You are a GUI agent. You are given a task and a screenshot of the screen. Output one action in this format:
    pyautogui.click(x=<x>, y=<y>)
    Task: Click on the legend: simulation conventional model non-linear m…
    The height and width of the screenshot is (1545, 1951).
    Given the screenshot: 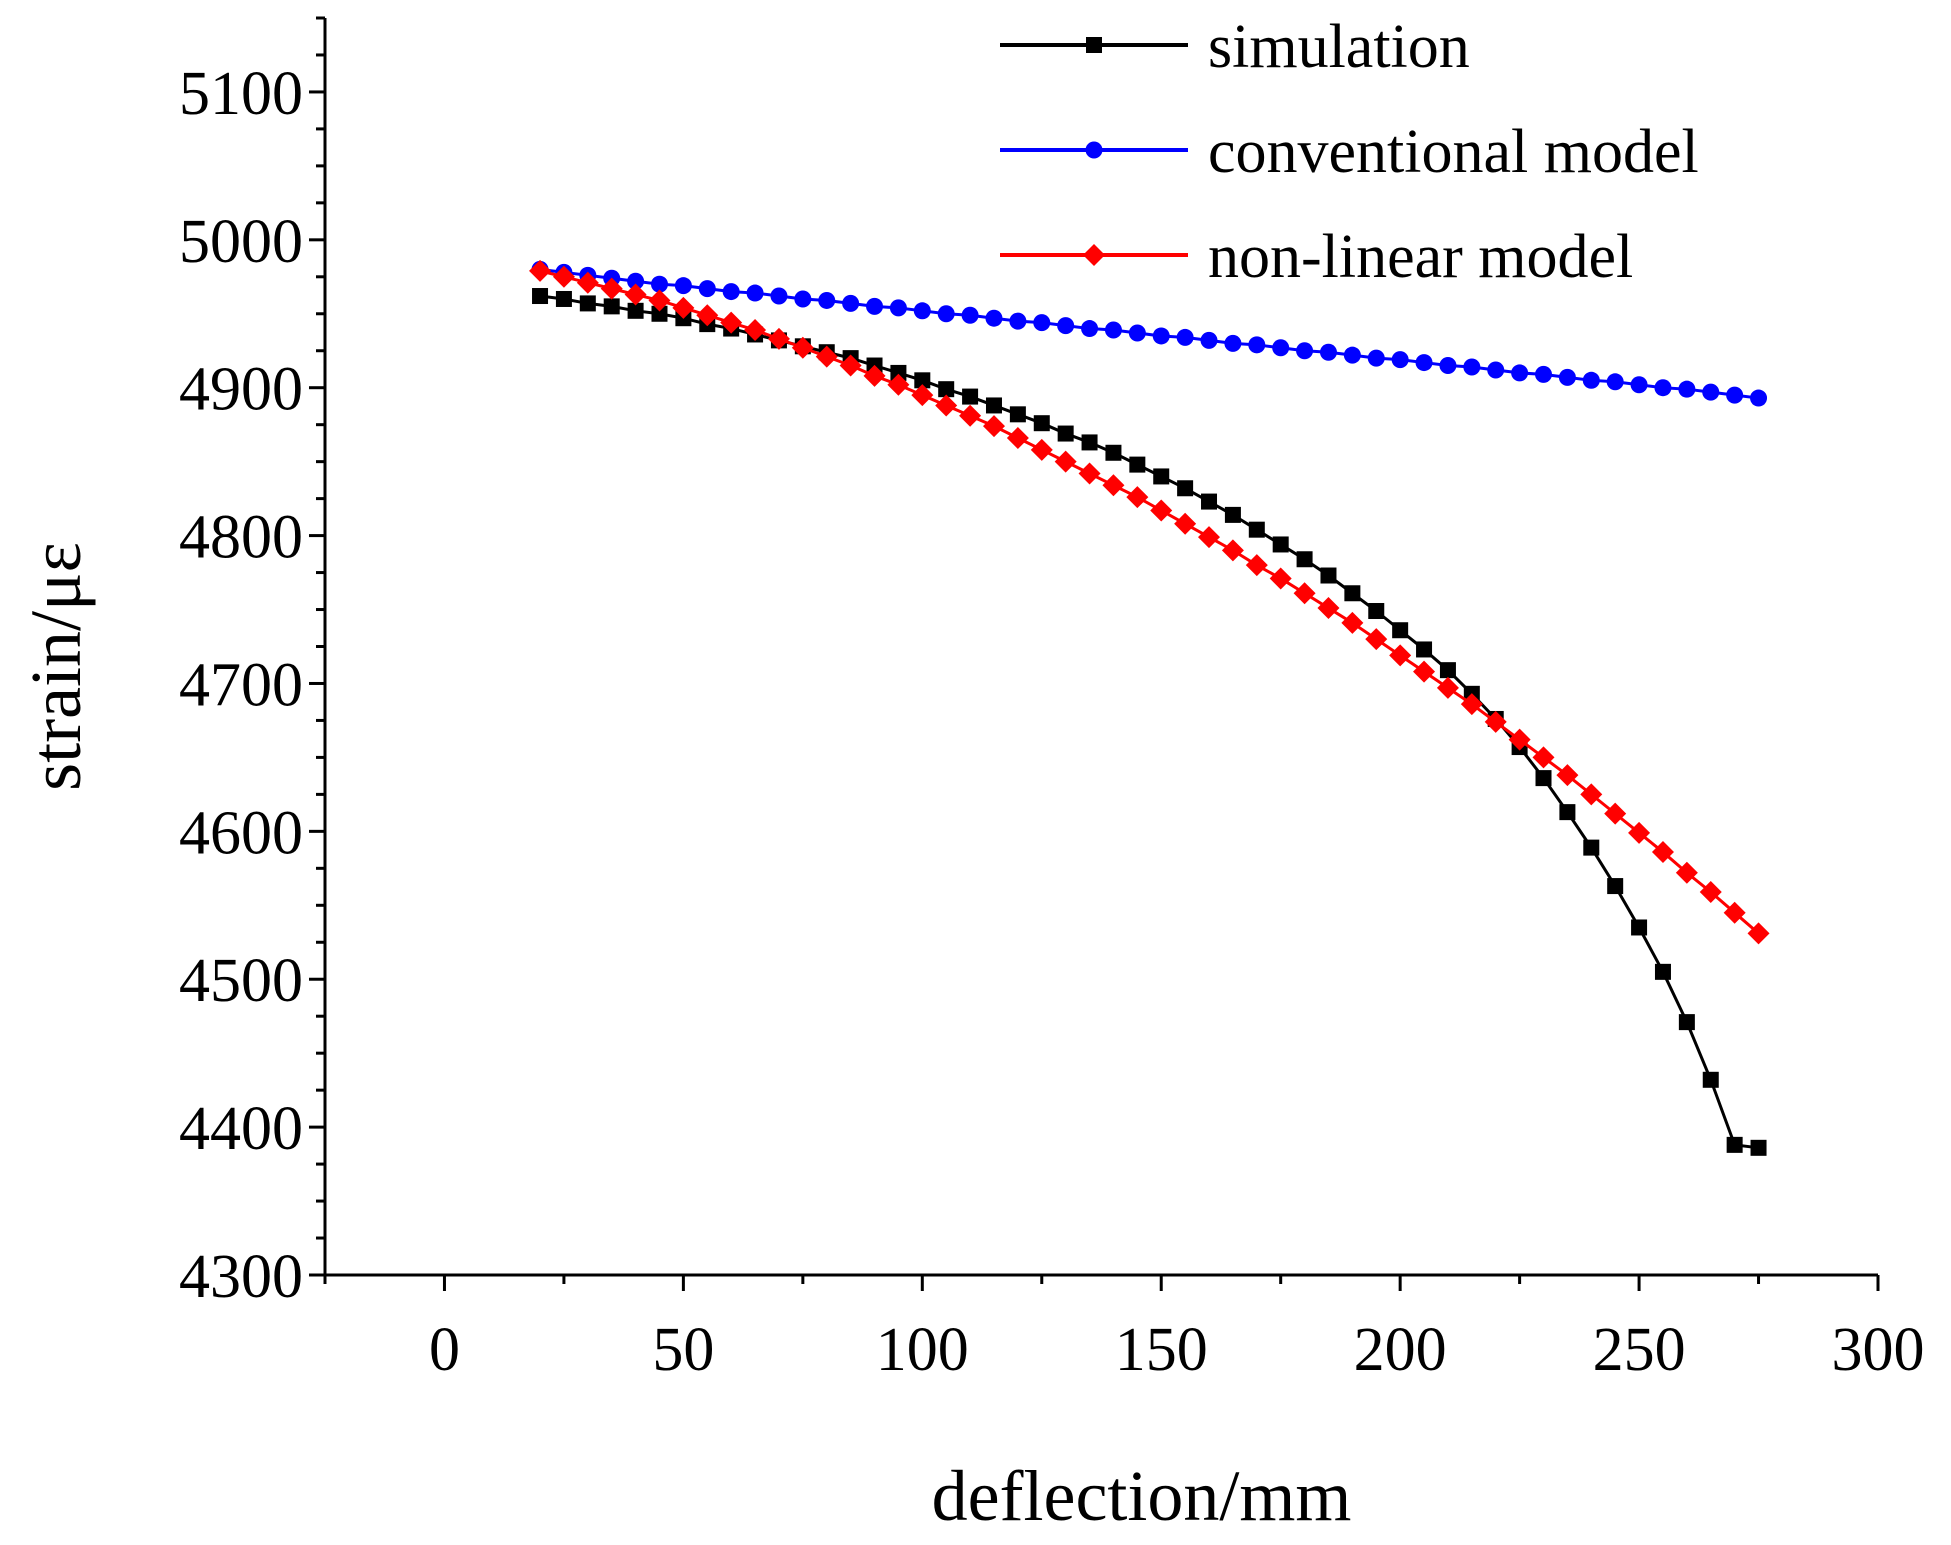 What is the action you would take?
    pyautogui.click(x=1349, y=152)
    